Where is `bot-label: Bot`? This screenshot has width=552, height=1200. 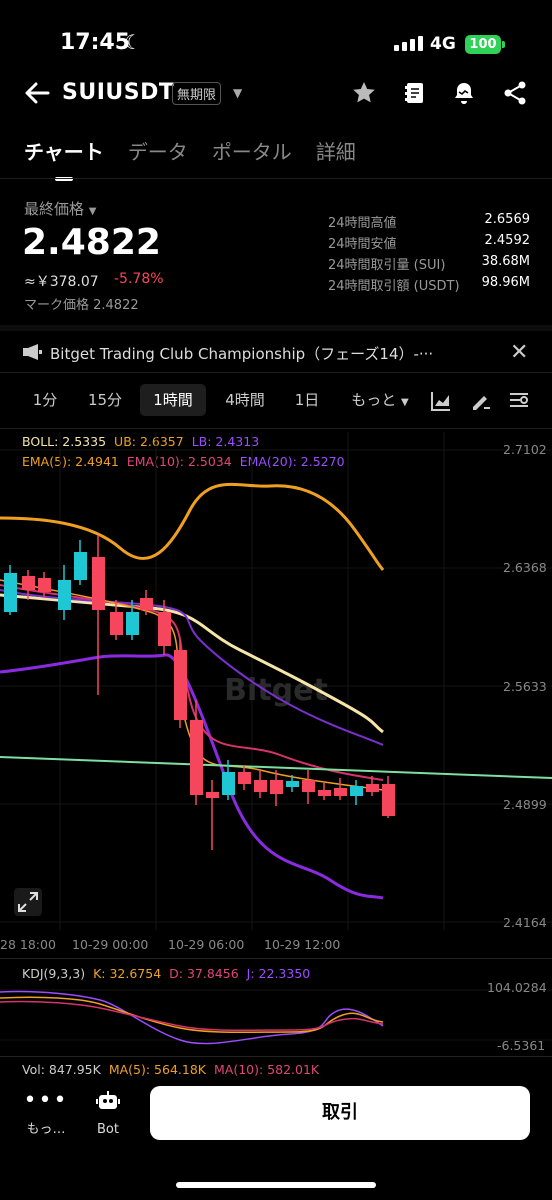 bot-label: Bot is located at coordinates (108, 1129).